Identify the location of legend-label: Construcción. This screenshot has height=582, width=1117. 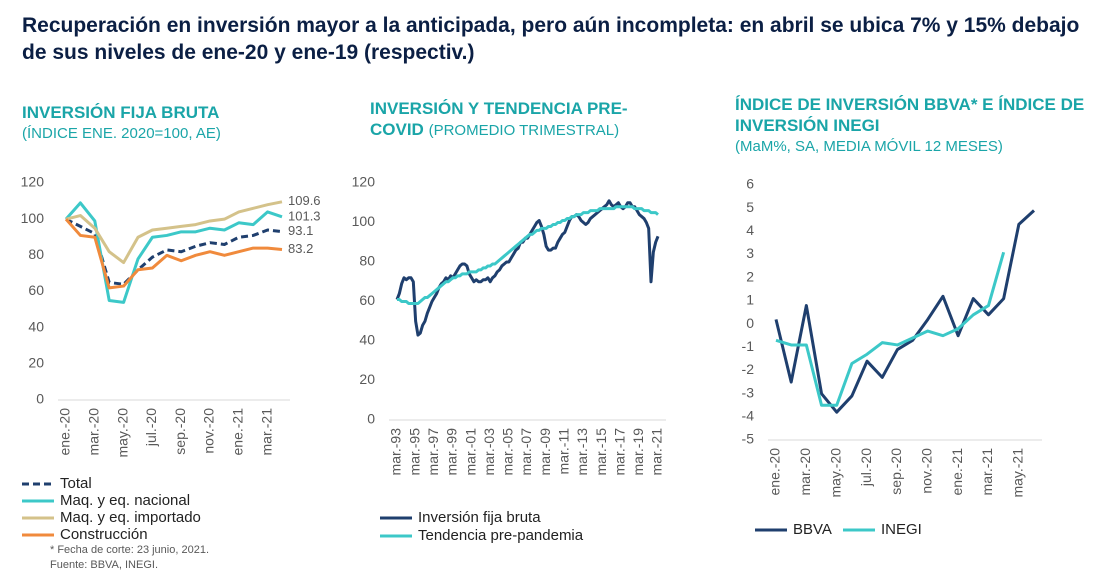
(104, 534).